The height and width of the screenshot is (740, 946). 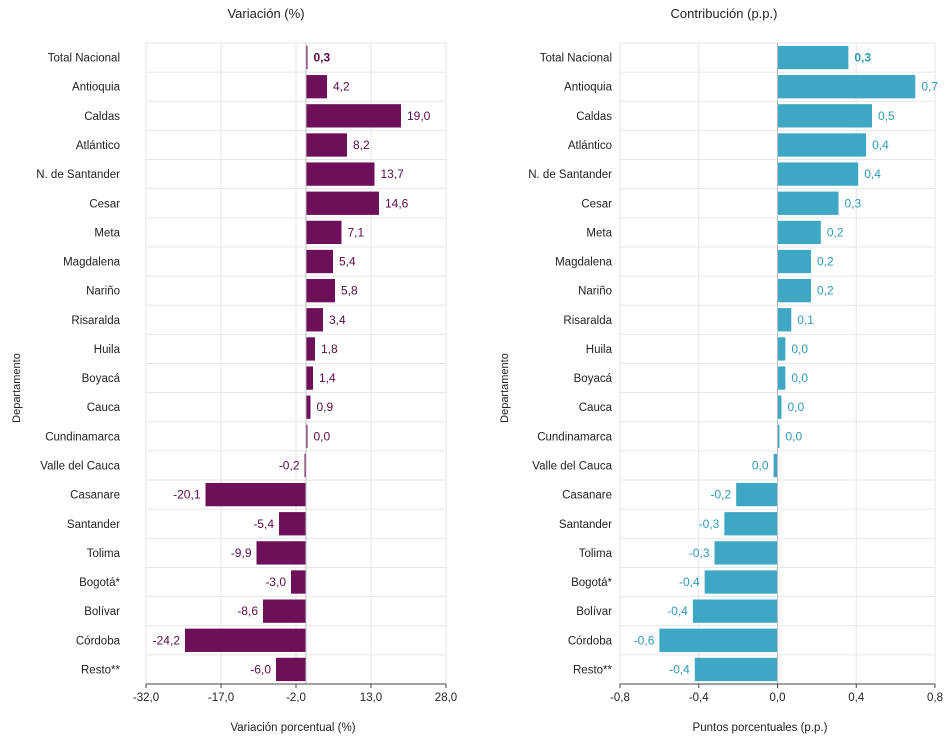 I want to click on variacion-value-label: -0,2, so click(x=289, y=465).